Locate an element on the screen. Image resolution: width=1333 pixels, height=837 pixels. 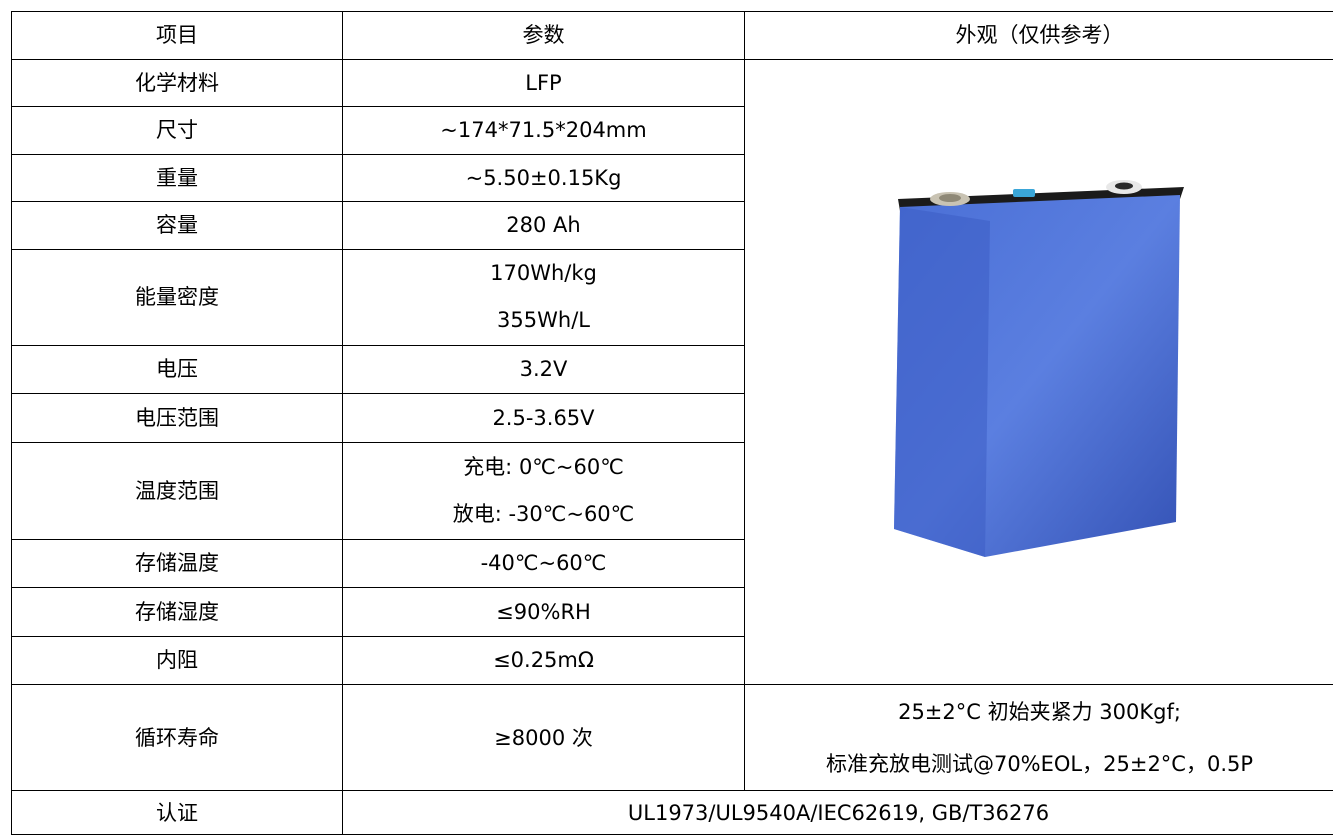
temperature-discharge: 放电: -30℃~60℃ is located at coordinates (543, 513).